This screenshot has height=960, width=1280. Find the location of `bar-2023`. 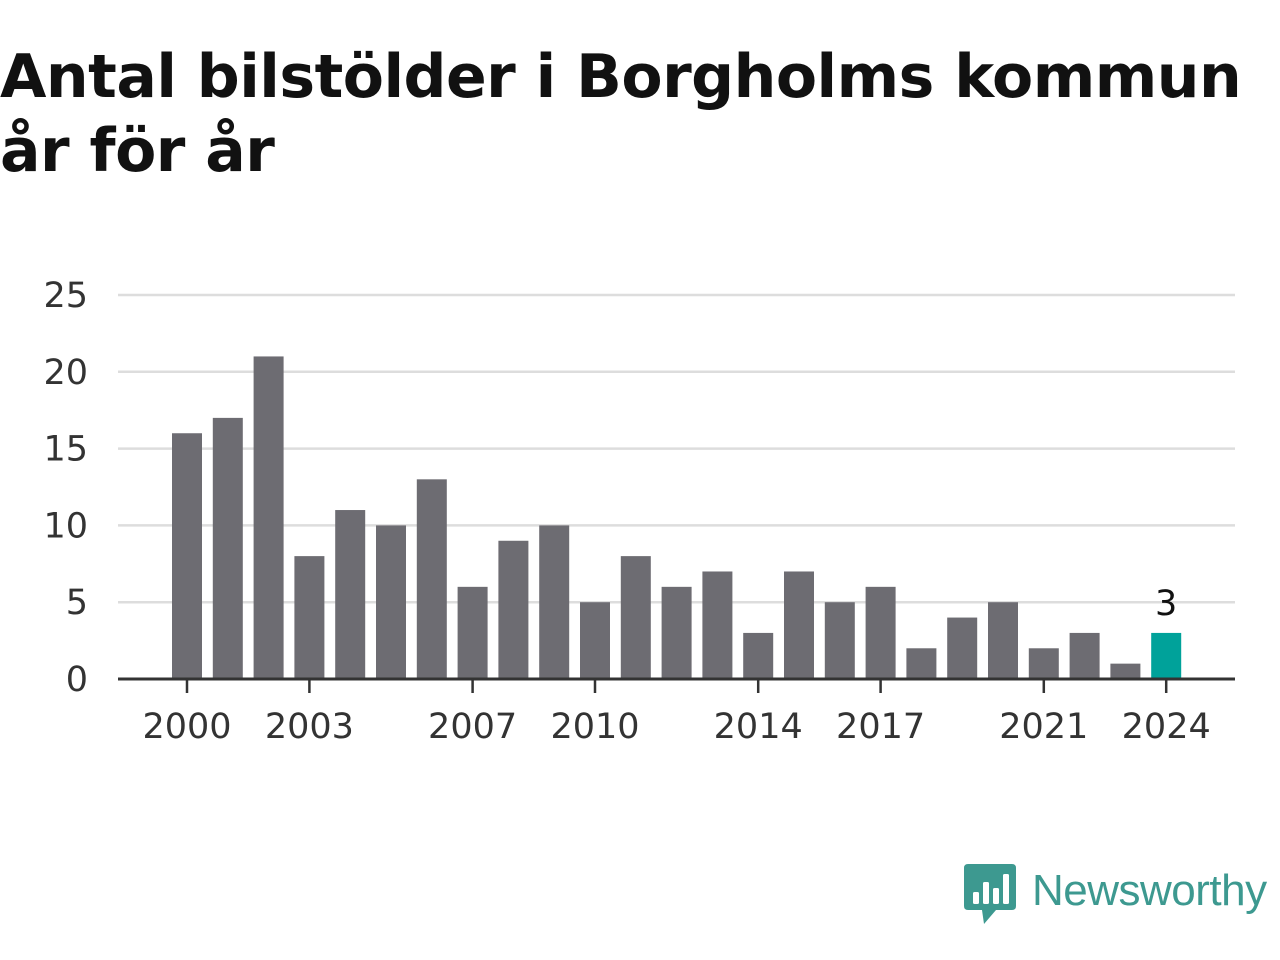

bar-2023 is located at coordinates (1125, 671).